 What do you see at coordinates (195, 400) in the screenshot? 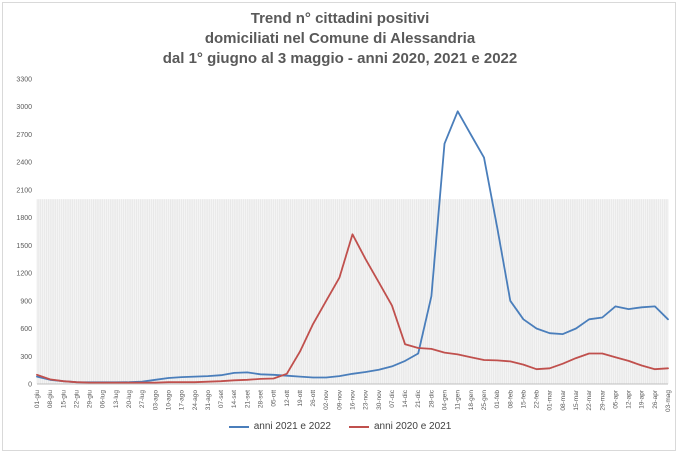
I see `x-tick-label: 24-ago` at bounding box center [195, 400].